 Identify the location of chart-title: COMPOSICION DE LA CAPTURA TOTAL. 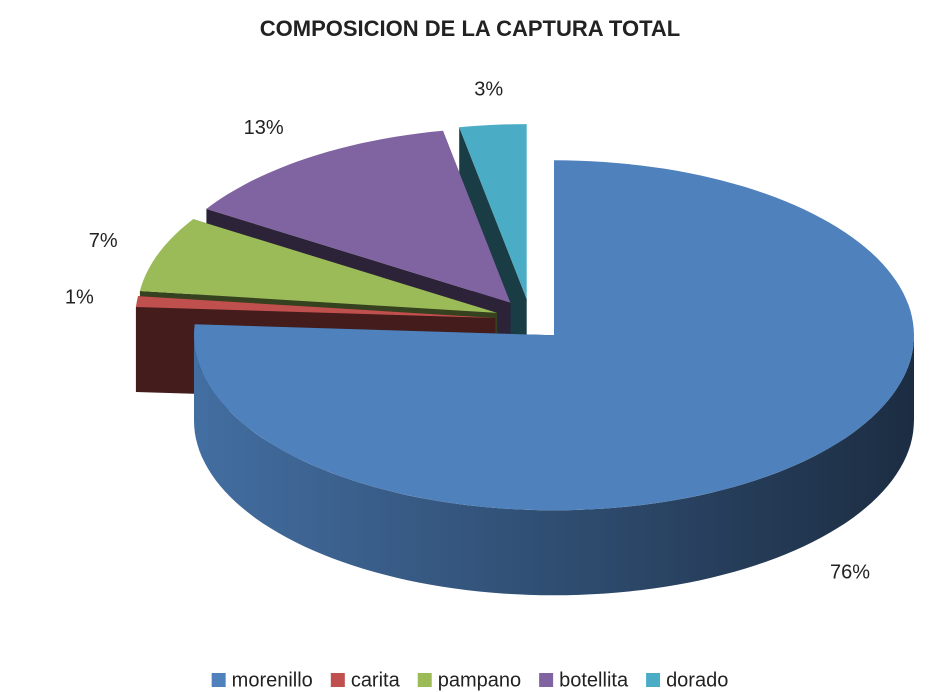
(470, 28).